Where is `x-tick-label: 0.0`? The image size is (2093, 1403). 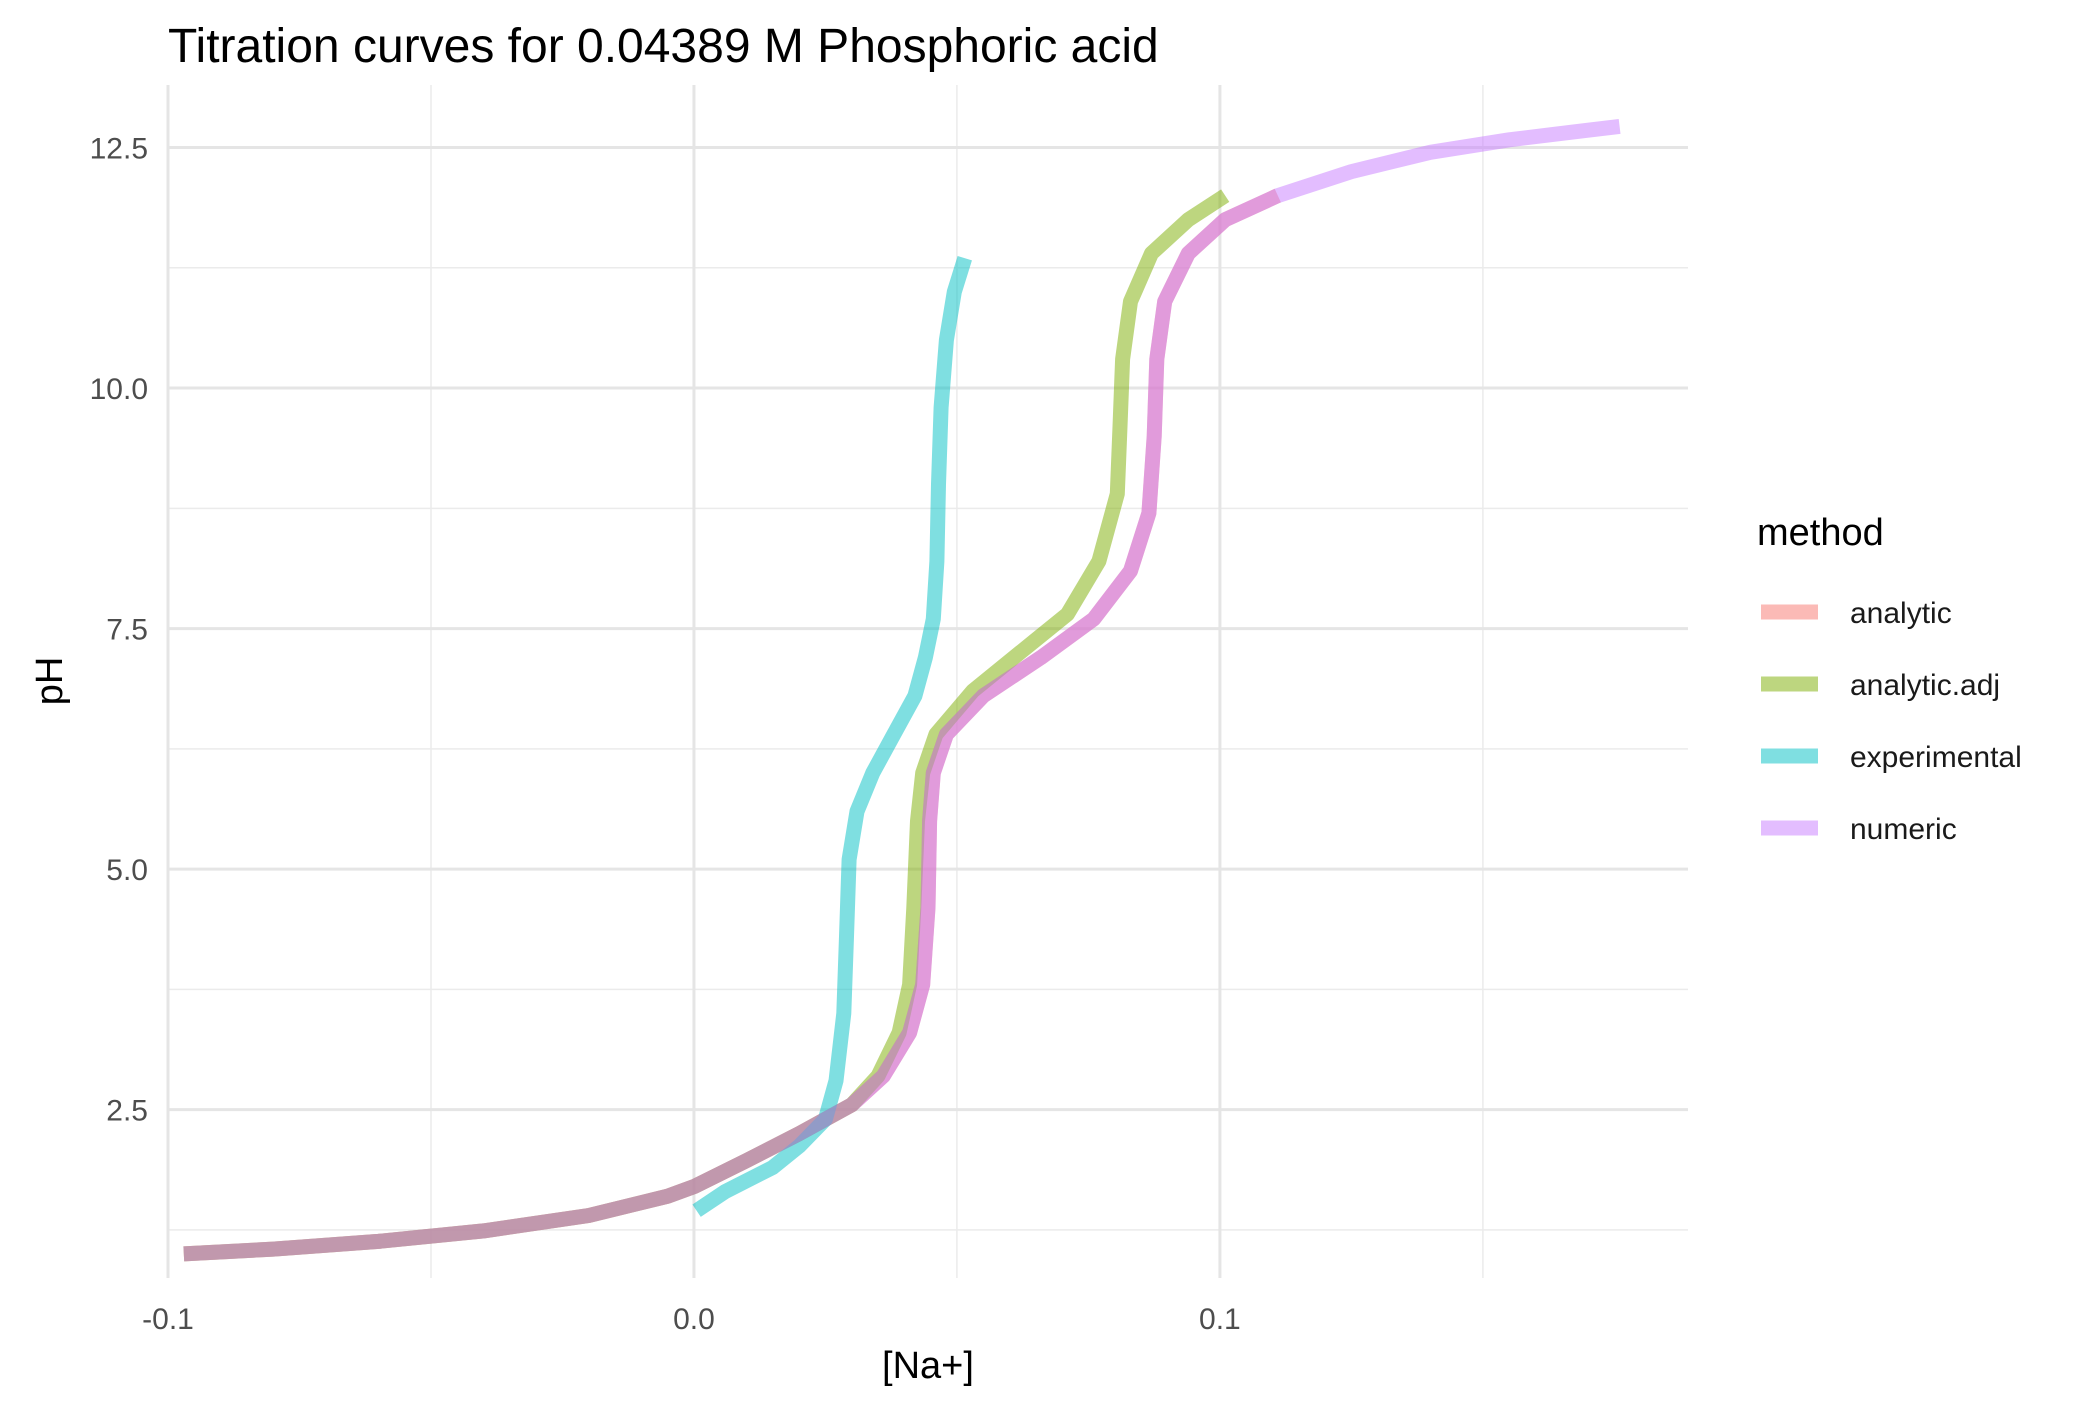 x-tick-label: 0.0 is located at coordinates (694, 1319).